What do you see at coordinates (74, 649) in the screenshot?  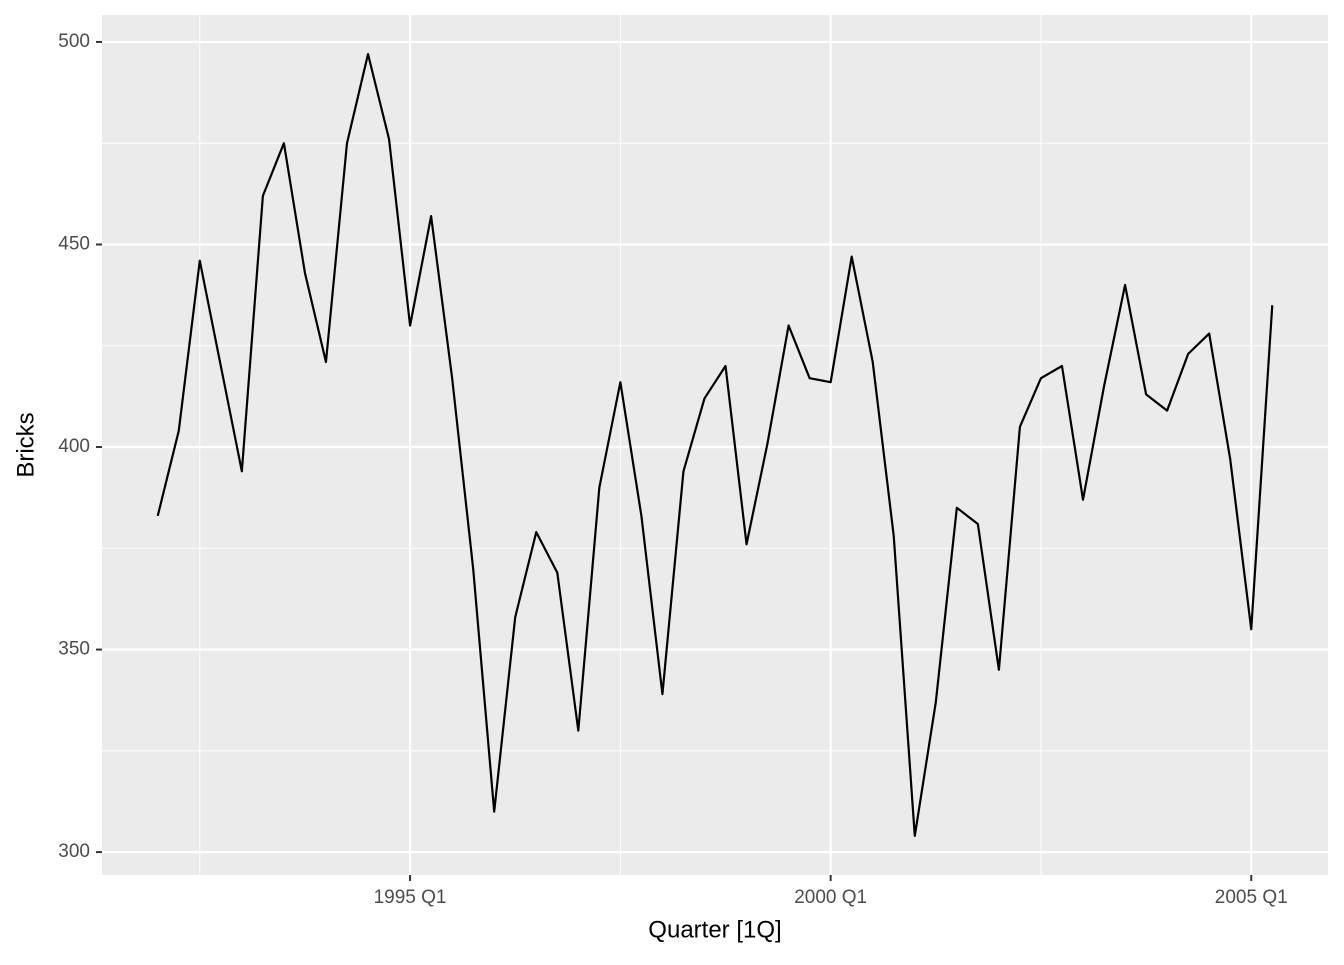 I see `y-tick-label: 350` at bounding box center [74, 649].